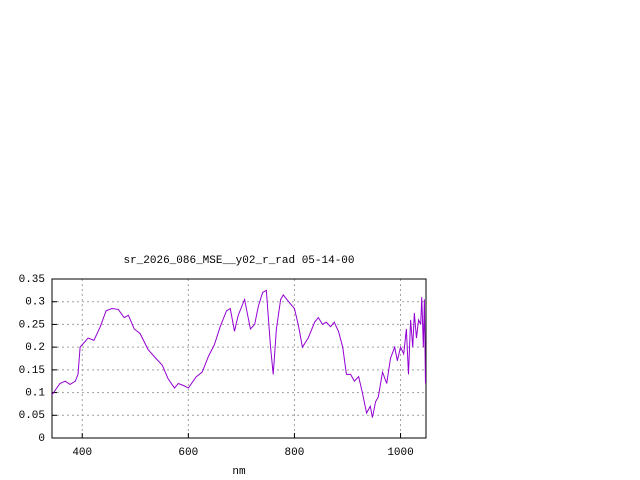 This screenshot has height=480, width=640. What do you see at coordinates (35, 303) in the screenshot?
I see `y-tick-label: 0.3` at bounding box center [35, 303].